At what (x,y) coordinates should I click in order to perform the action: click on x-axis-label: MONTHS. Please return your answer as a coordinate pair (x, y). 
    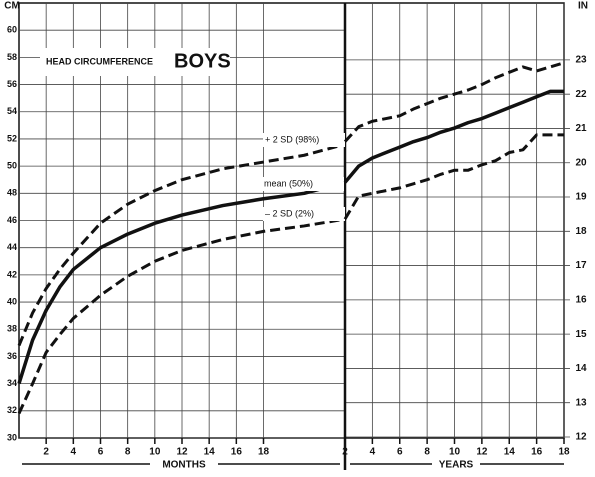
    Looking at the image, I should click on (184, 465).